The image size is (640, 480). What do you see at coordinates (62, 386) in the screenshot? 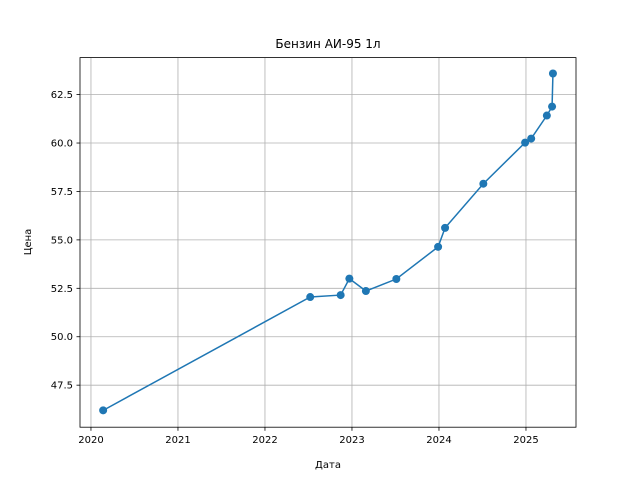
I see `y-tick-label: 47.5` at bounding box center [62, 386].